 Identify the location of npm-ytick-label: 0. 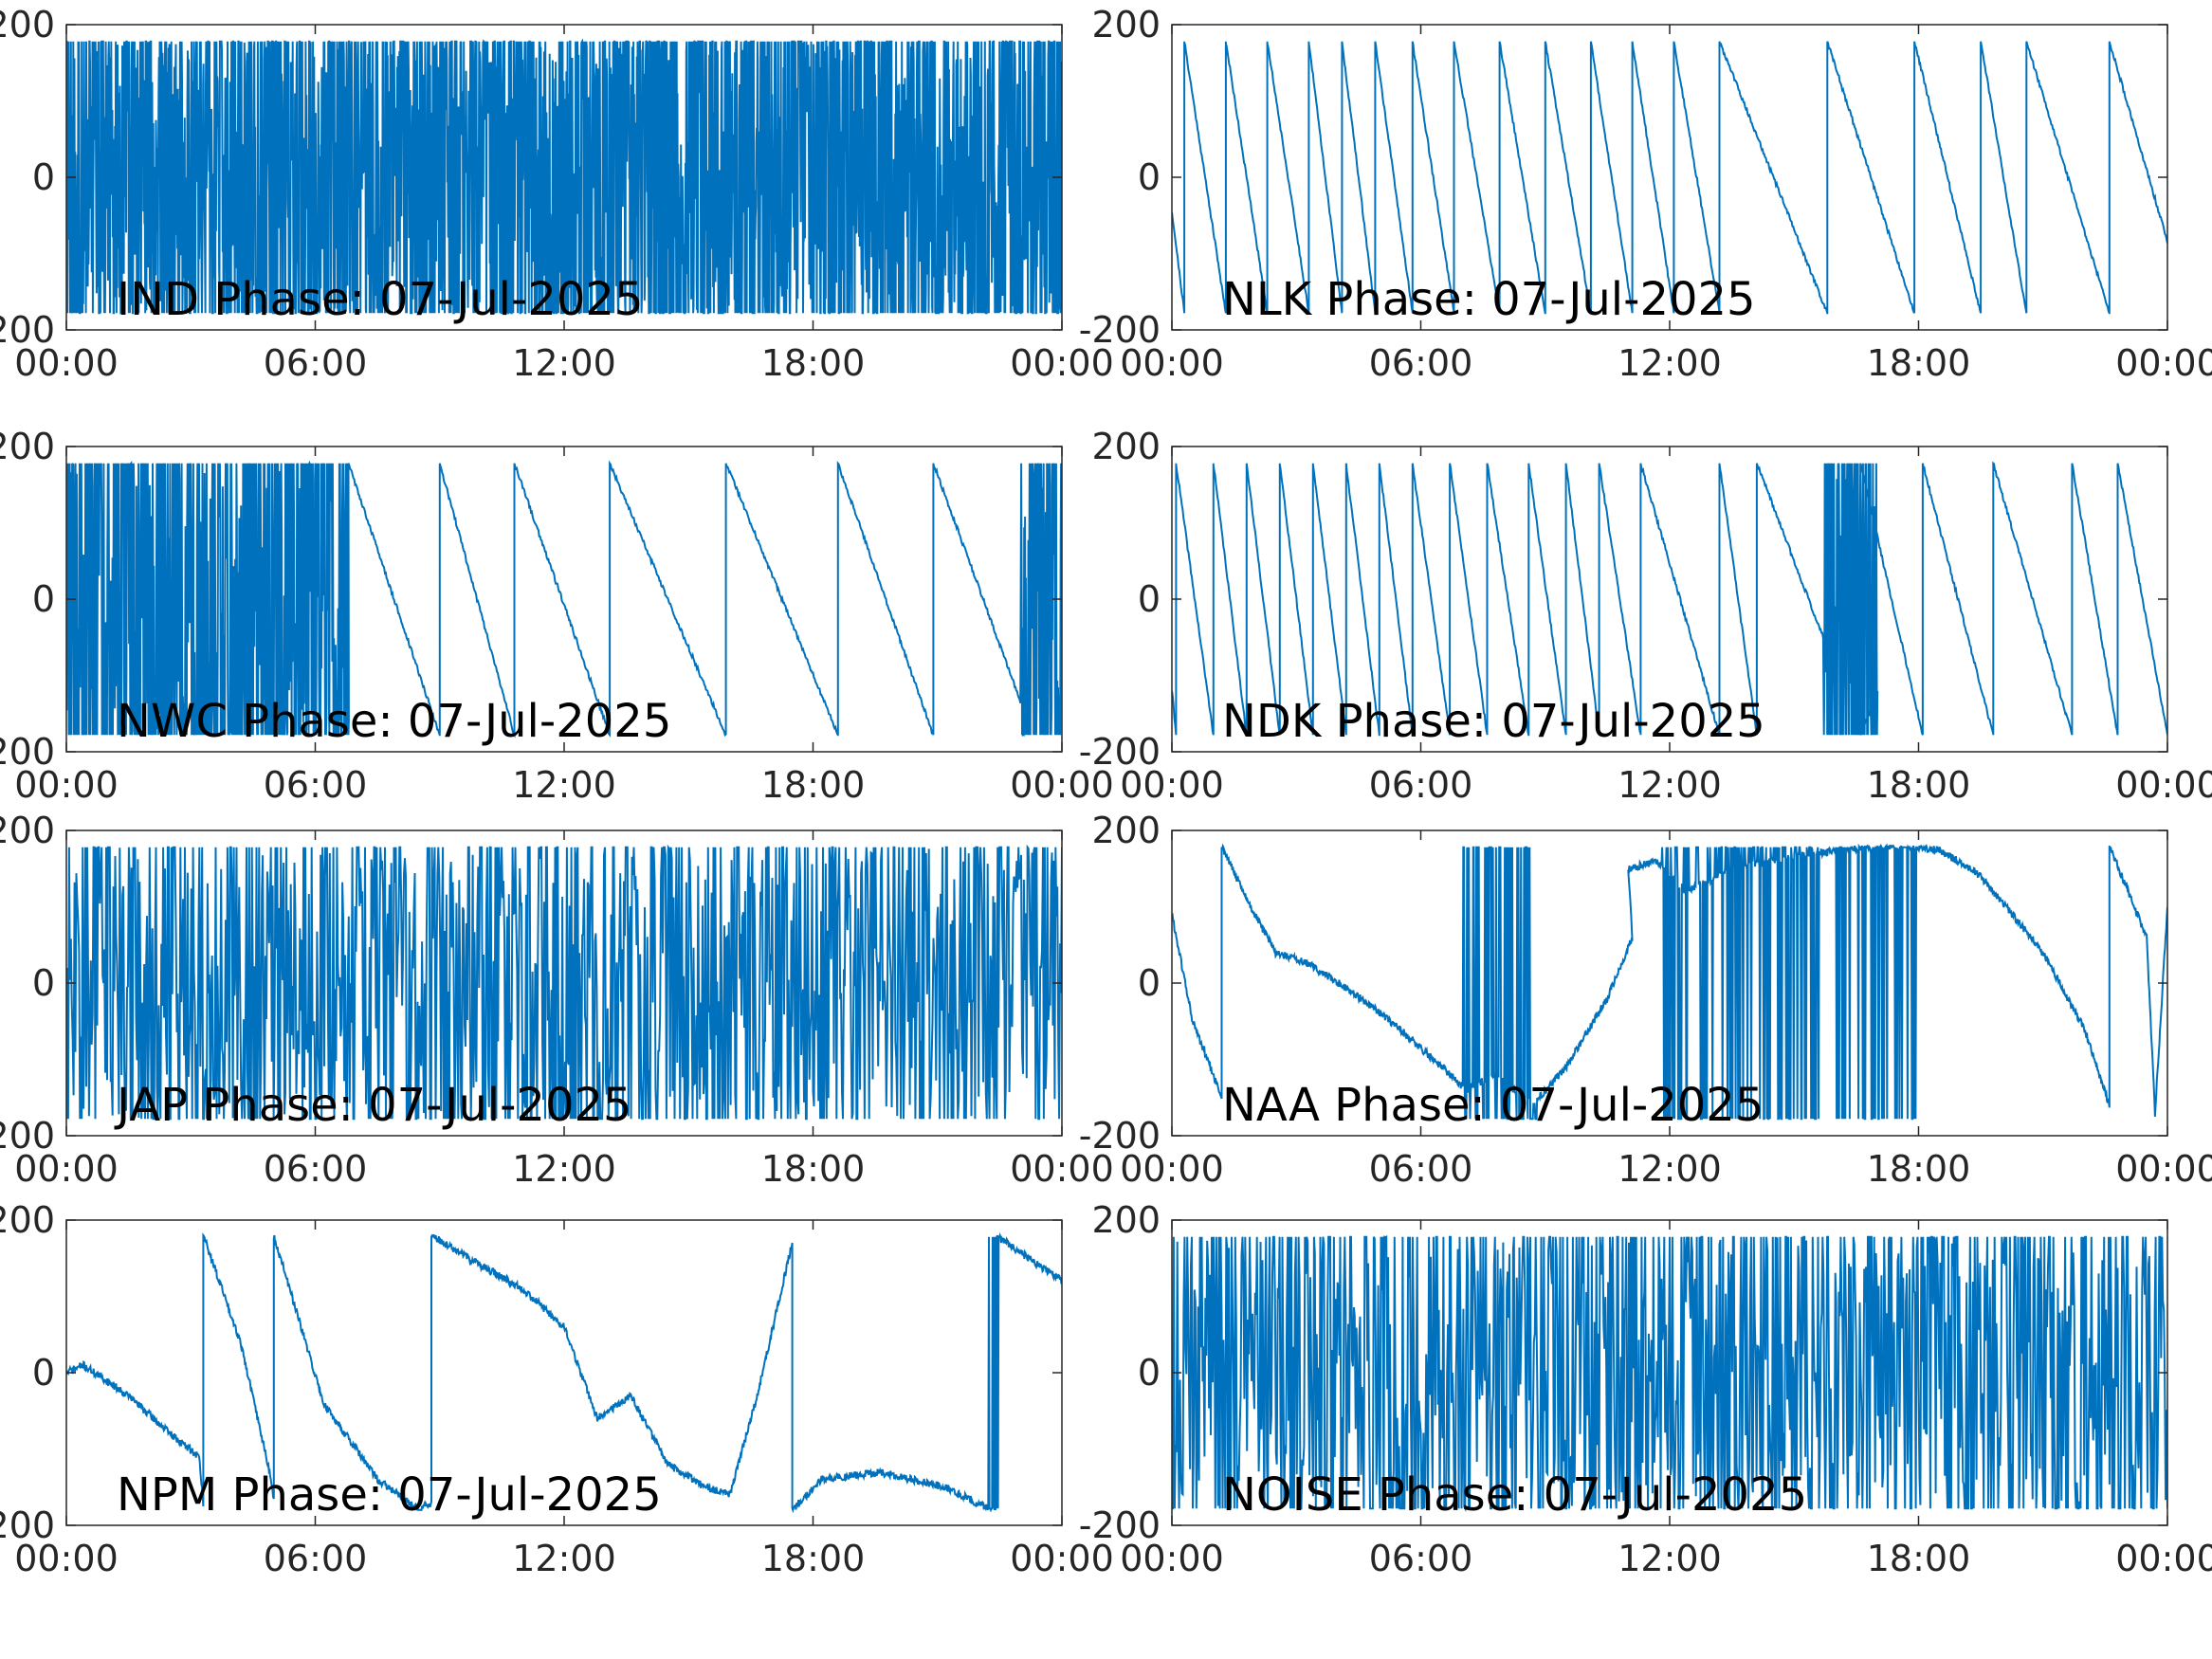
(43, 1373).